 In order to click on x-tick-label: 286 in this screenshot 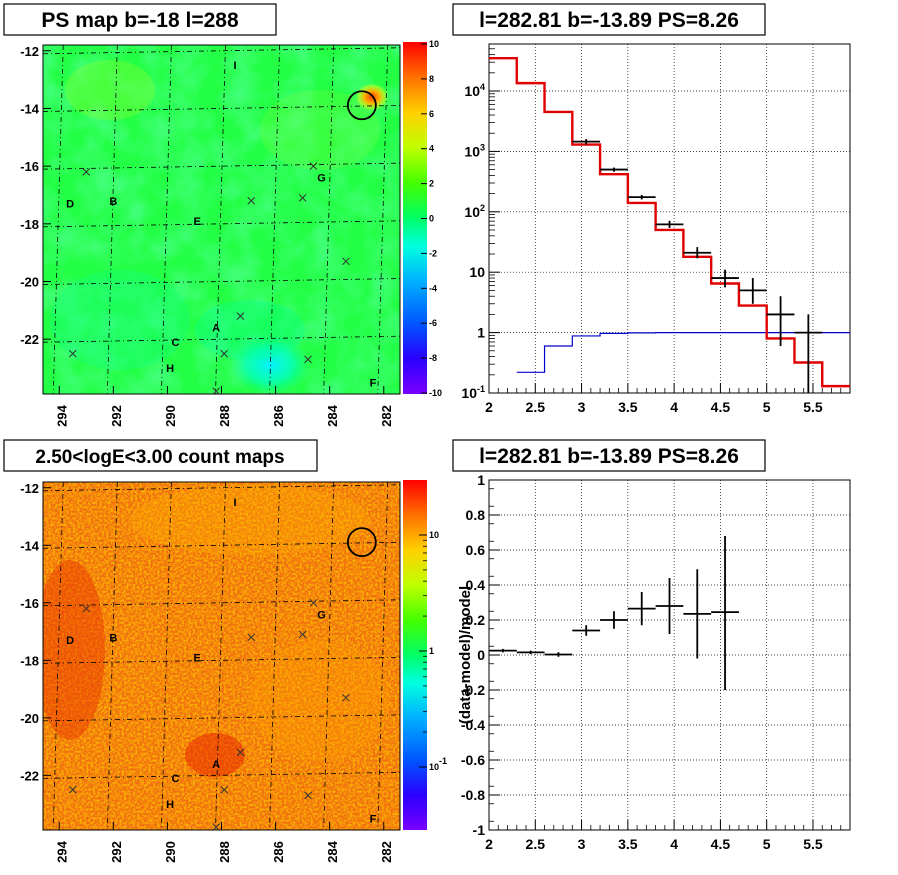, I will do `click(278, 416)`.